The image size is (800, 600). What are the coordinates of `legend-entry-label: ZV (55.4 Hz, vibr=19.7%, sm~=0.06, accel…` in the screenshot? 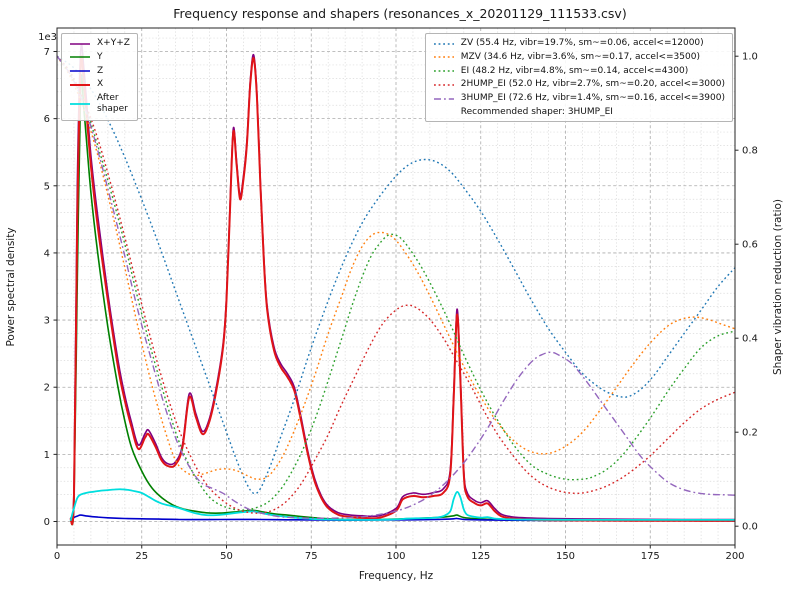 It's located at (582, 43).